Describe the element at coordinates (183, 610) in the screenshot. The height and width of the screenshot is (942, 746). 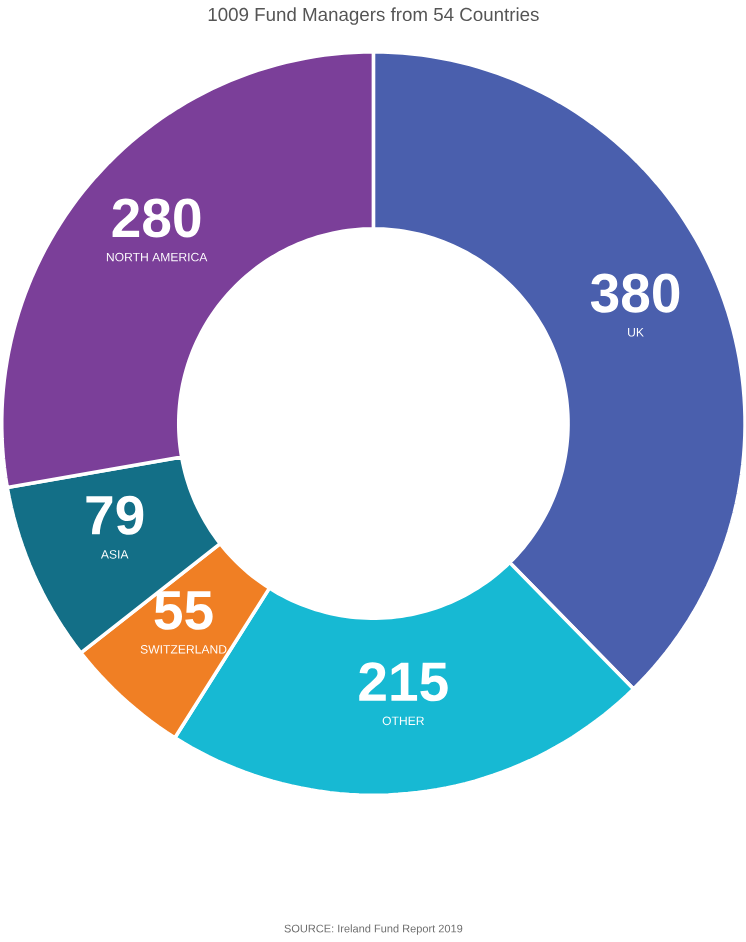
I see `data-label: 55` at that location.